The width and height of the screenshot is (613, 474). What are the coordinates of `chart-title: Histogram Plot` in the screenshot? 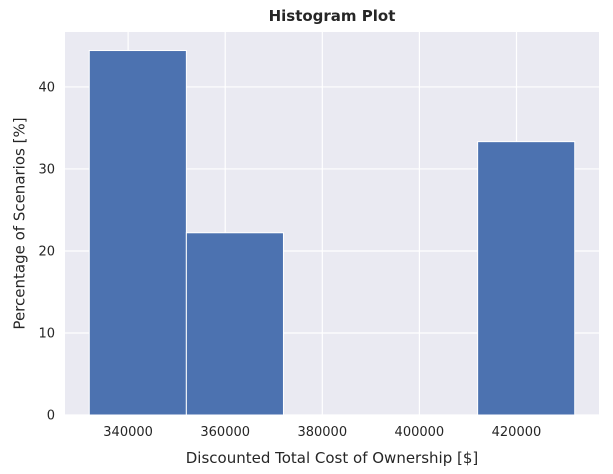 It's located at (332, 16).